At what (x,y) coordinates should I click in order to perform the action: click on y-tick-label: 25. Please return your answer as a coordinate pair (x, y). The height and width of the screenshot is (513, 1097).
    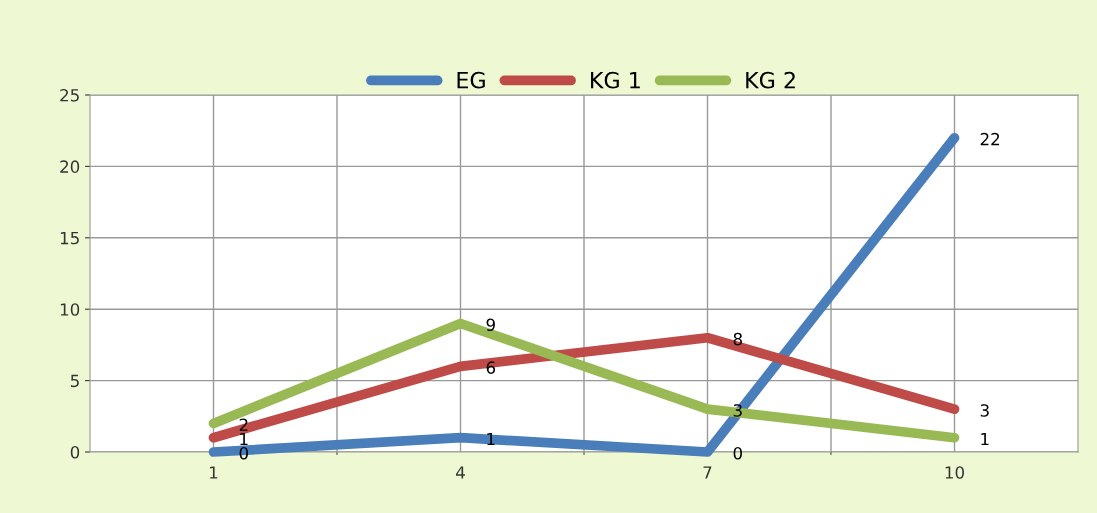
    Looking at the image, I should click on (69, 95).